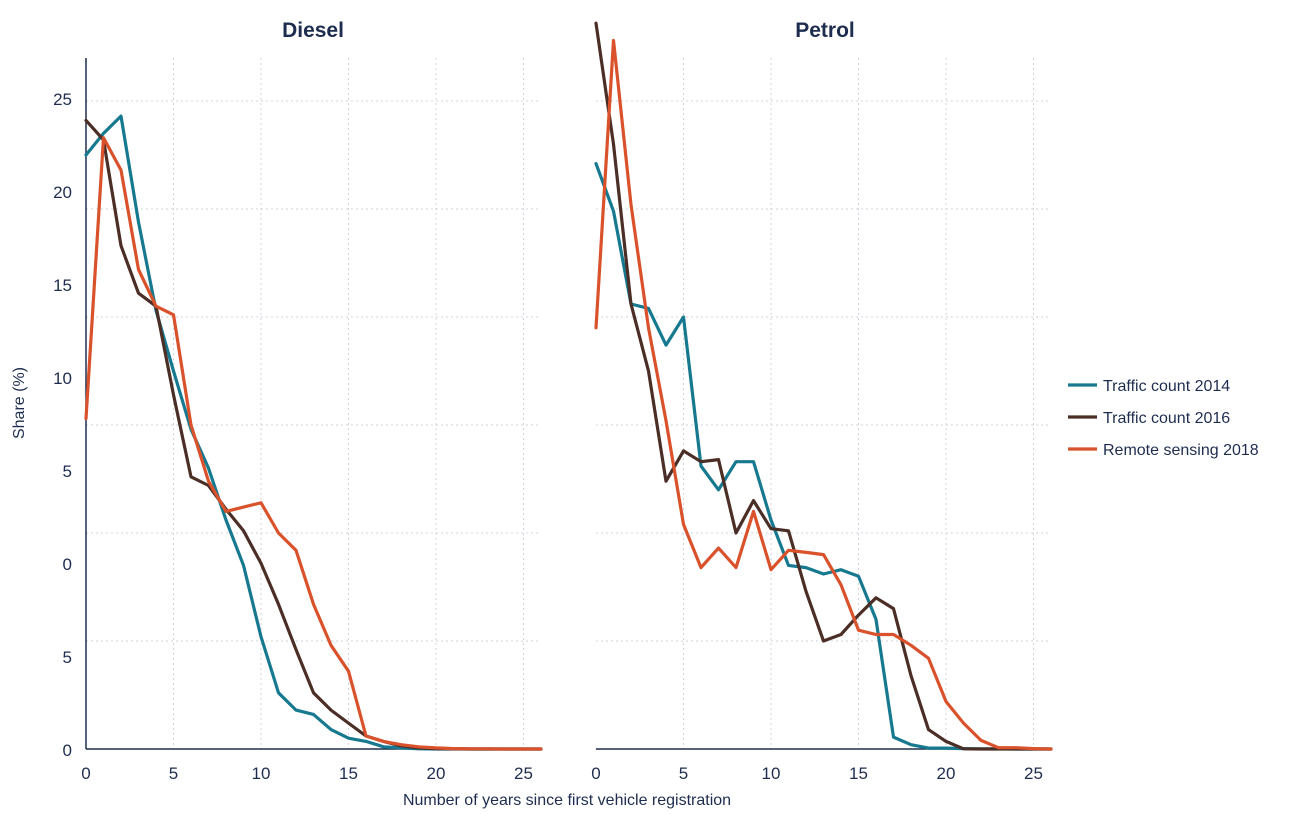 Image resolution: width=1292 pixels, height=814 pixels. I want to click on legend-label: Traffic count 2016, so click(1166, 418).